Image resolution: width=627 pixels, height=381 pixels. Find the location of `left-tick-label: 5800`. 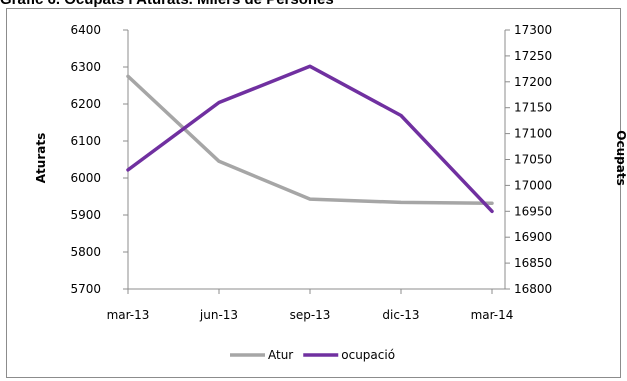

left-tick-label: 5800 is located at coordinates (85, 252).